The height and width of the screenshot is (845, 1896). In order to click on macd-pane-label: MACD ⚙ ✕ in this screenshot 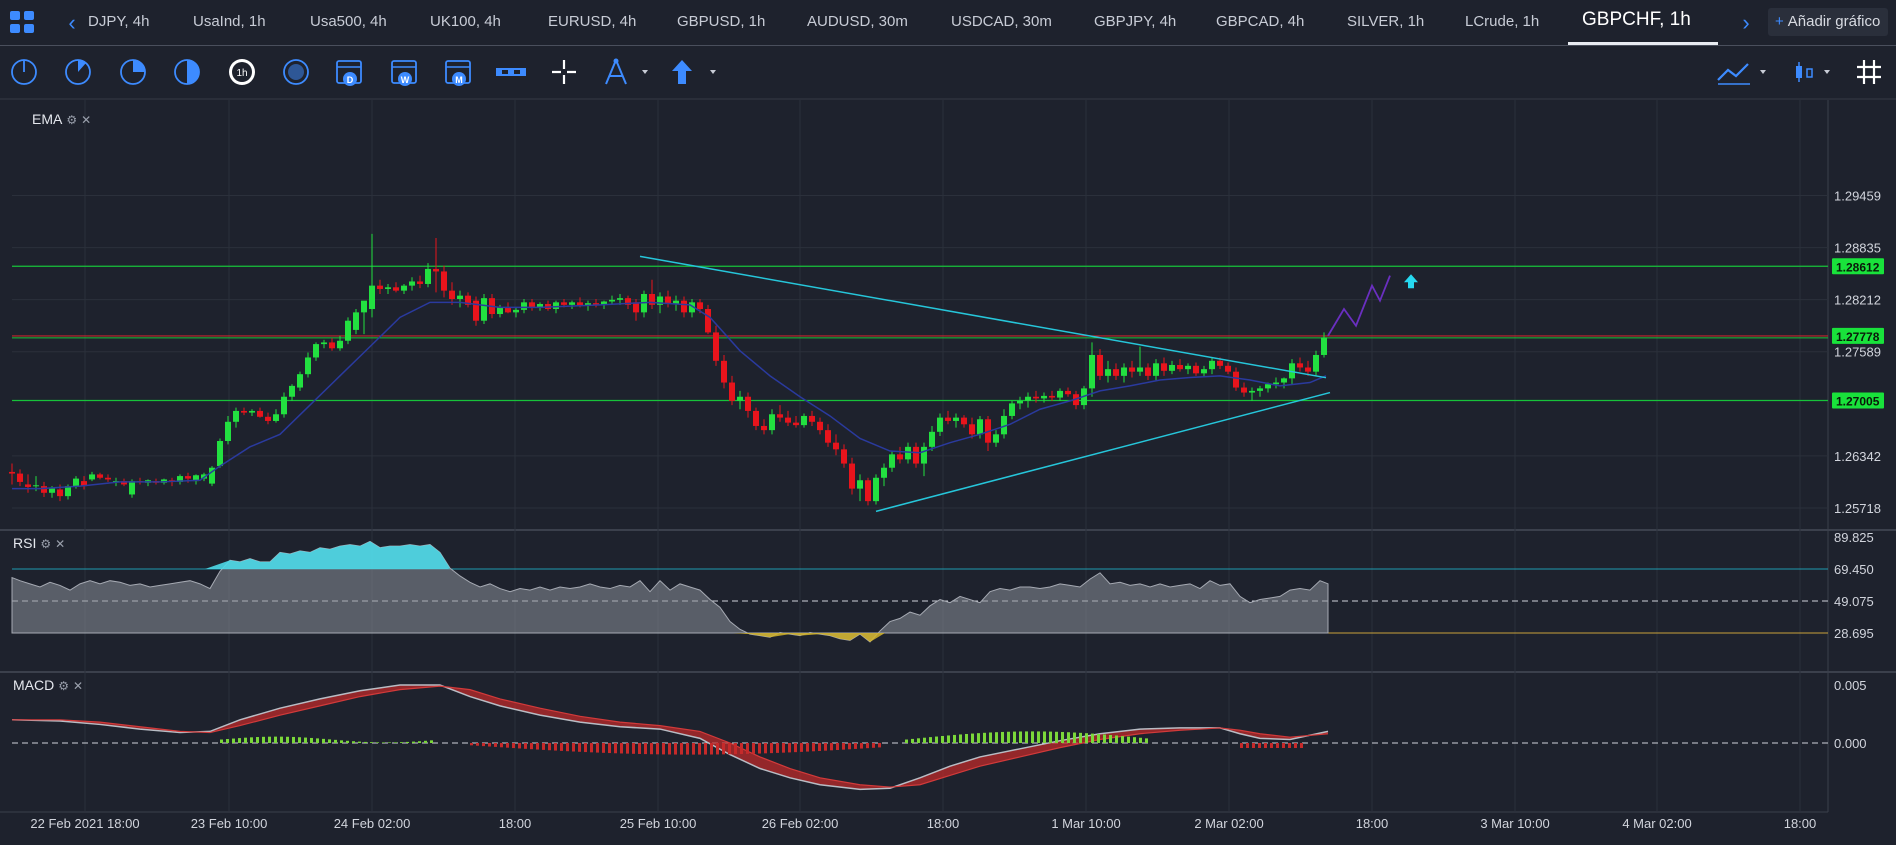, I will do `click(48, 685)`.